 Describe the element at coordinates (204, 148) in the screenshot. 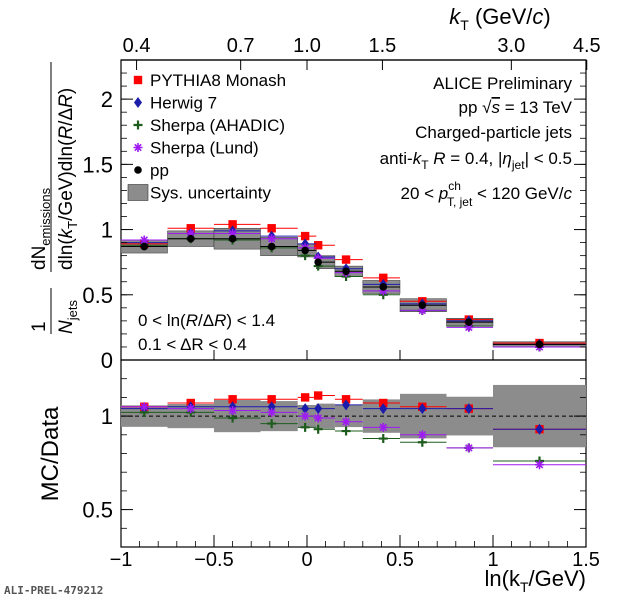

I see `legend-entry-sherpa-lund-label: Sherpa (Lund)` at that location.